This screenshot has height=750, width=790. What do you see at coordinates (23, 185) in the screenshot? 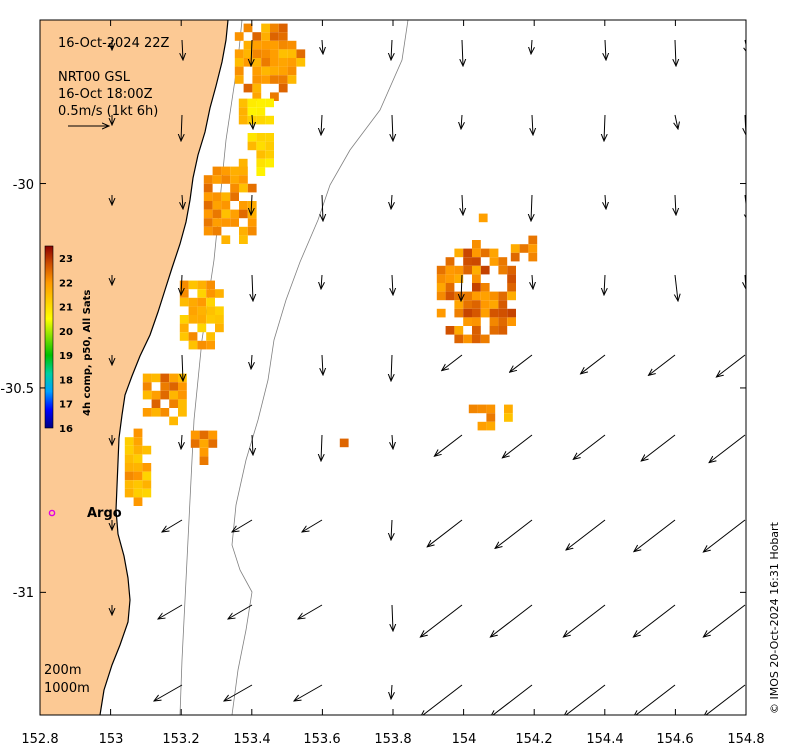
I see `y-tick-30: -30` at bounding box center [23, 185].